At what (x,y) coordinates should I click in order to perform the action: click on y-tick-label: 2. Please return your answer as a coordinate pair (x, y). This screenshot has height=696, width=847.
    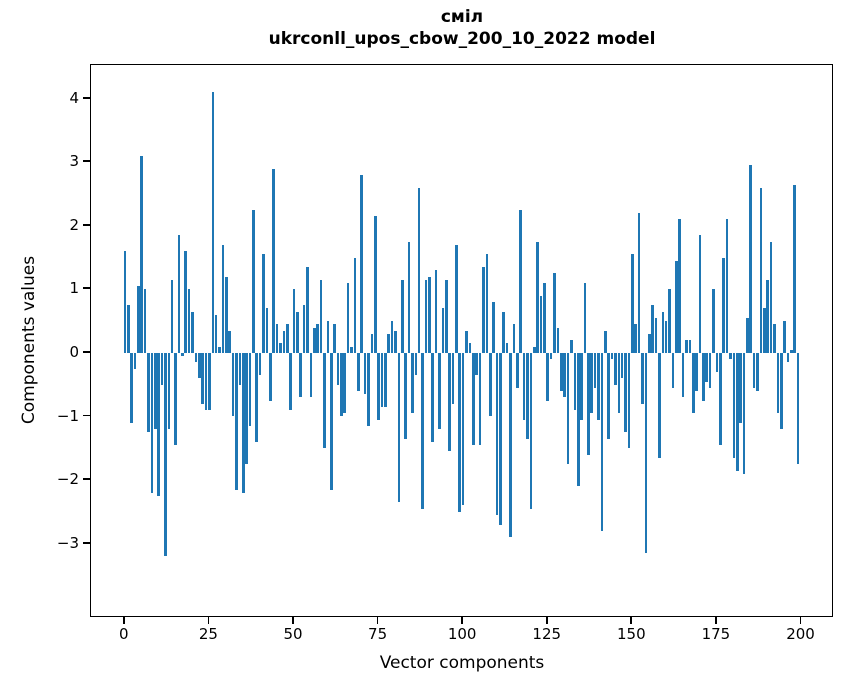
    Looking at the image, I should click on (74, 224).